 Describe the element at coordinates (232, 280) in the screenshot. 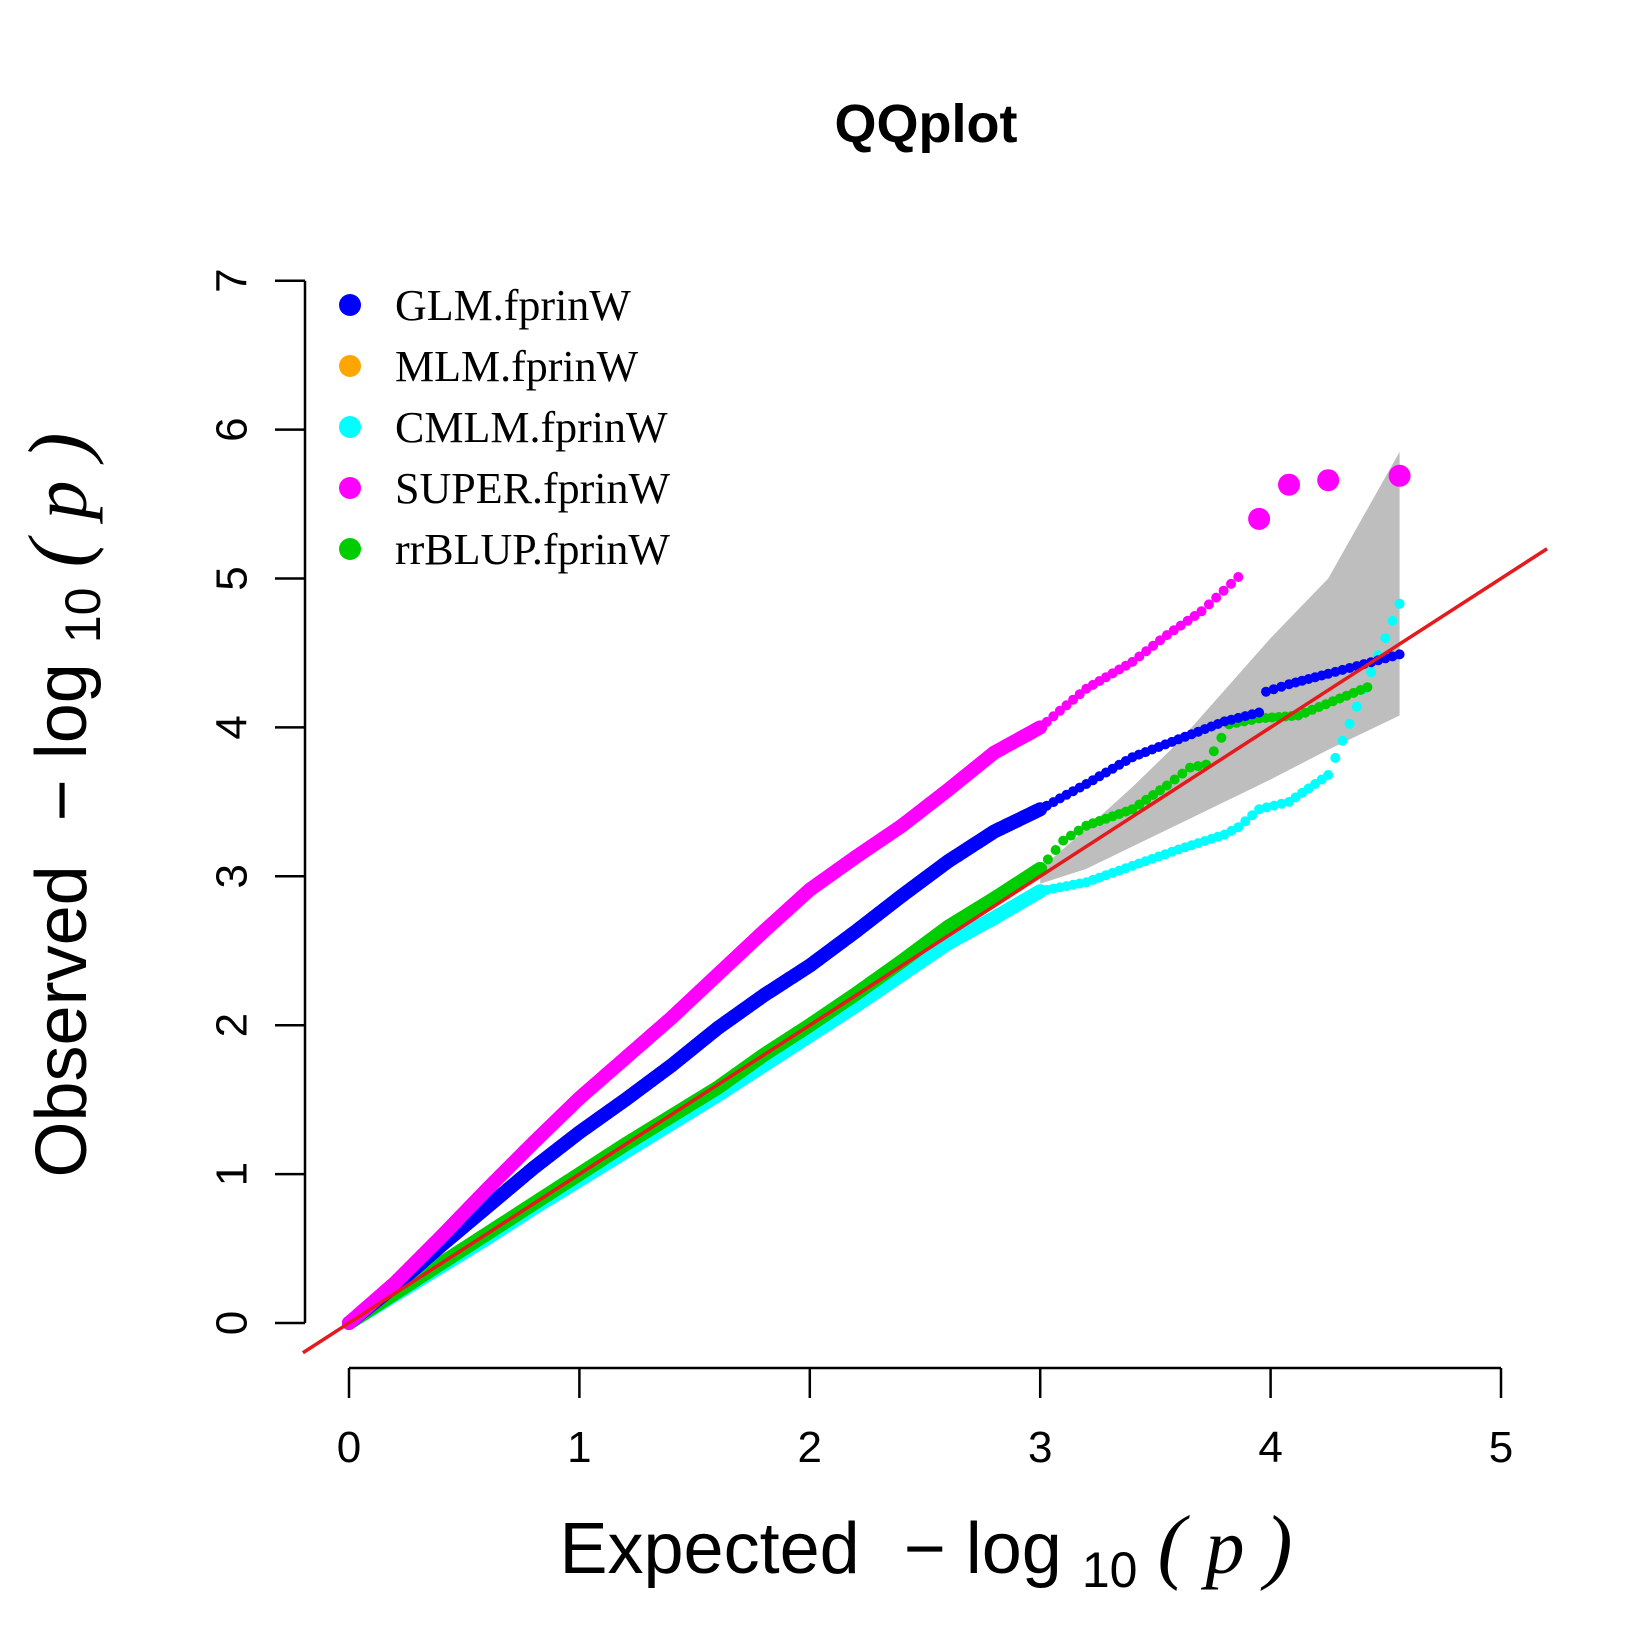

I see `y-tick-label: 7` at that location.